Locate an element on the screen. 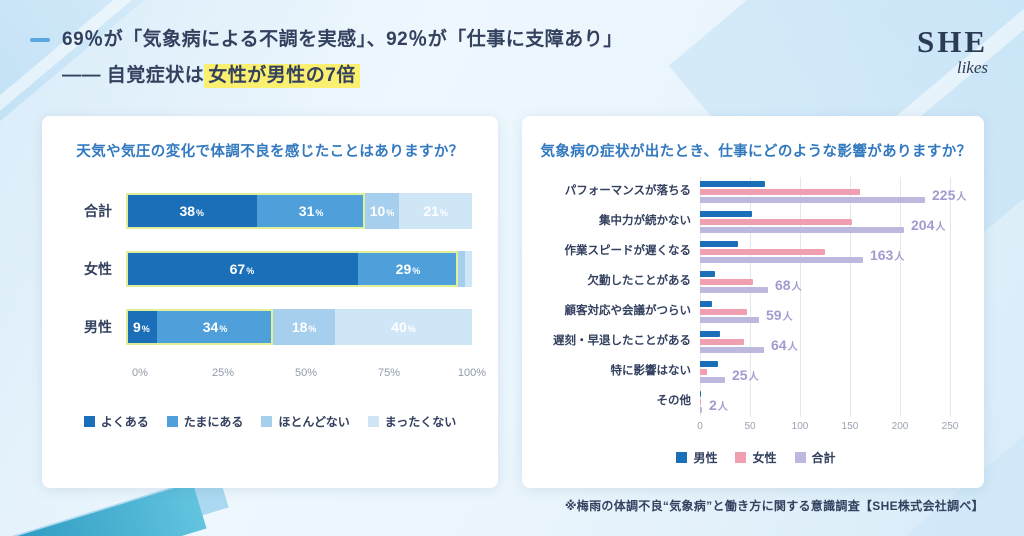  left-chart-x-axis: 0% 25% 50% 75% 100% is located at coordinates (309, 375).